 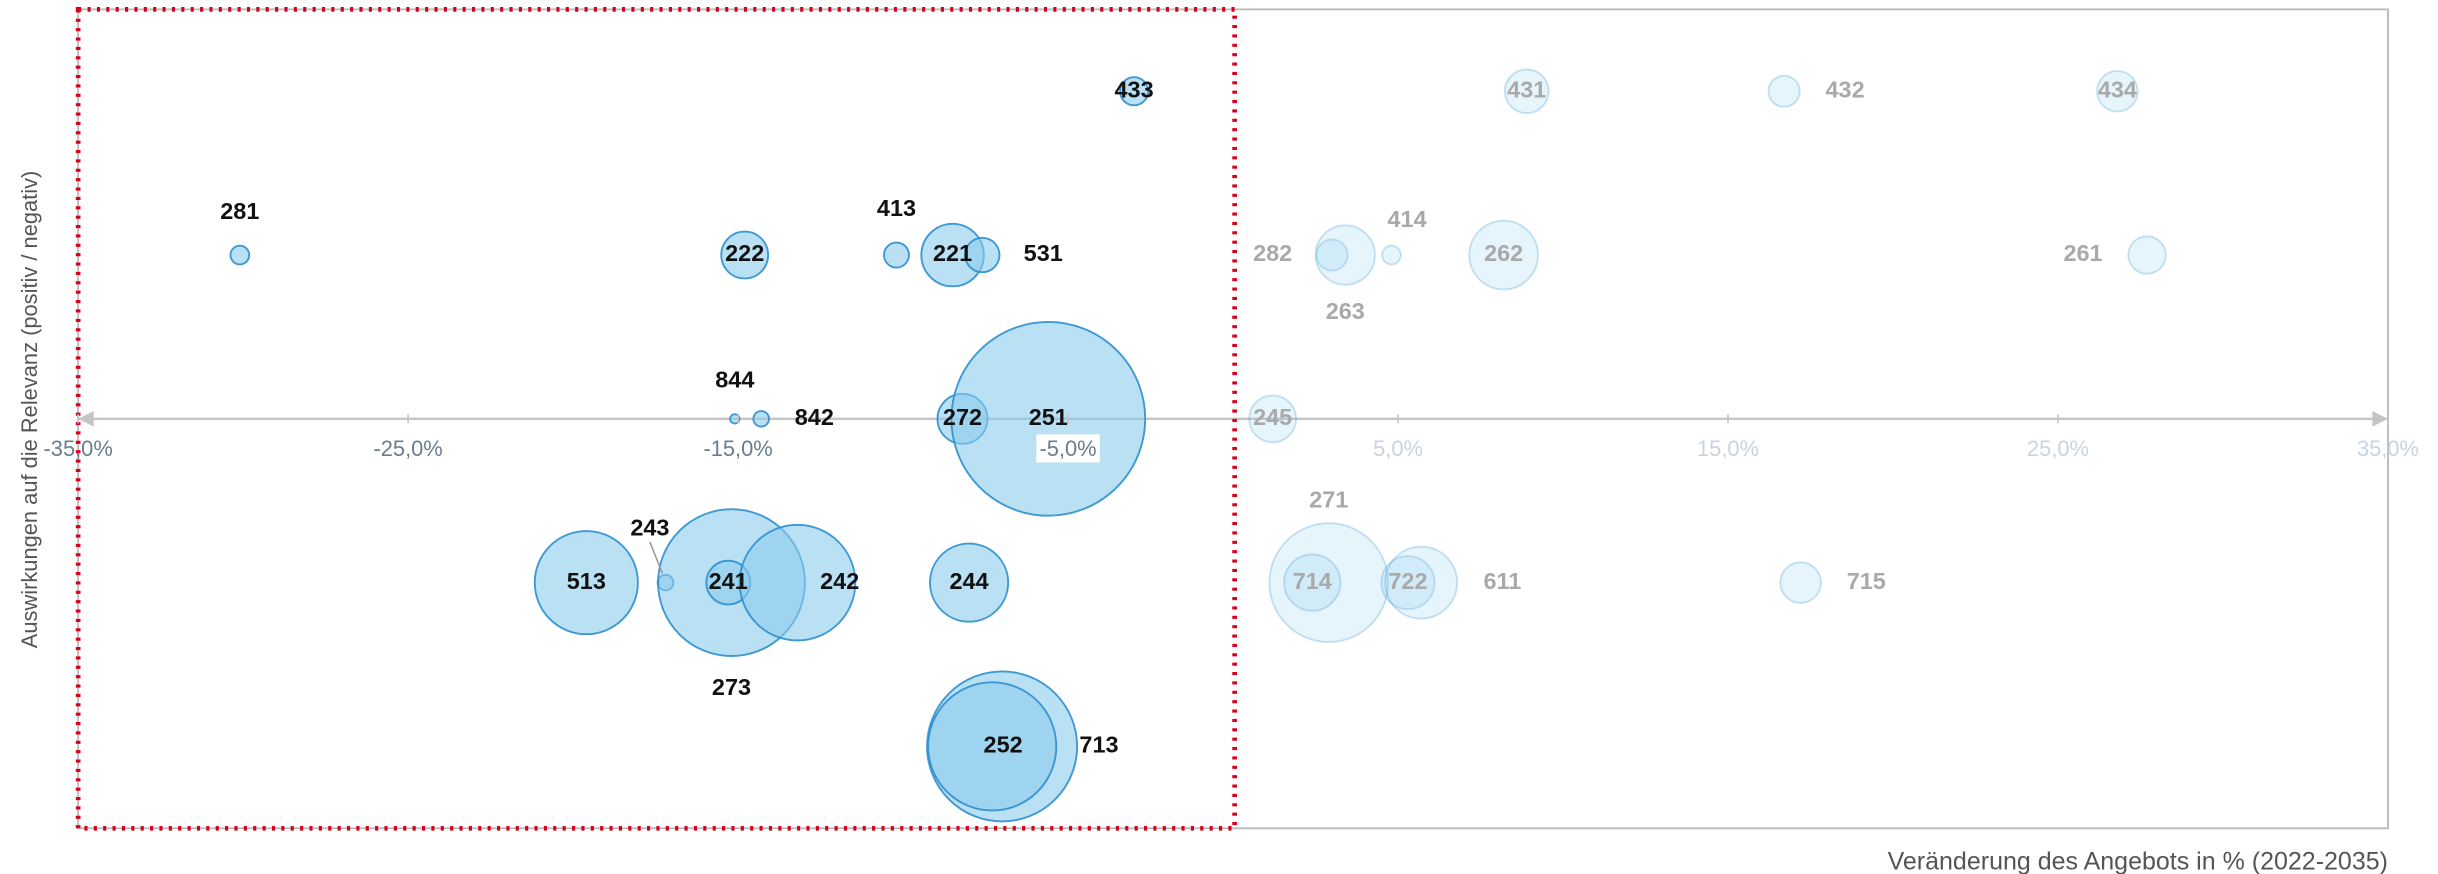 I want to click on data-label: 243, so click(x=649, y=528).